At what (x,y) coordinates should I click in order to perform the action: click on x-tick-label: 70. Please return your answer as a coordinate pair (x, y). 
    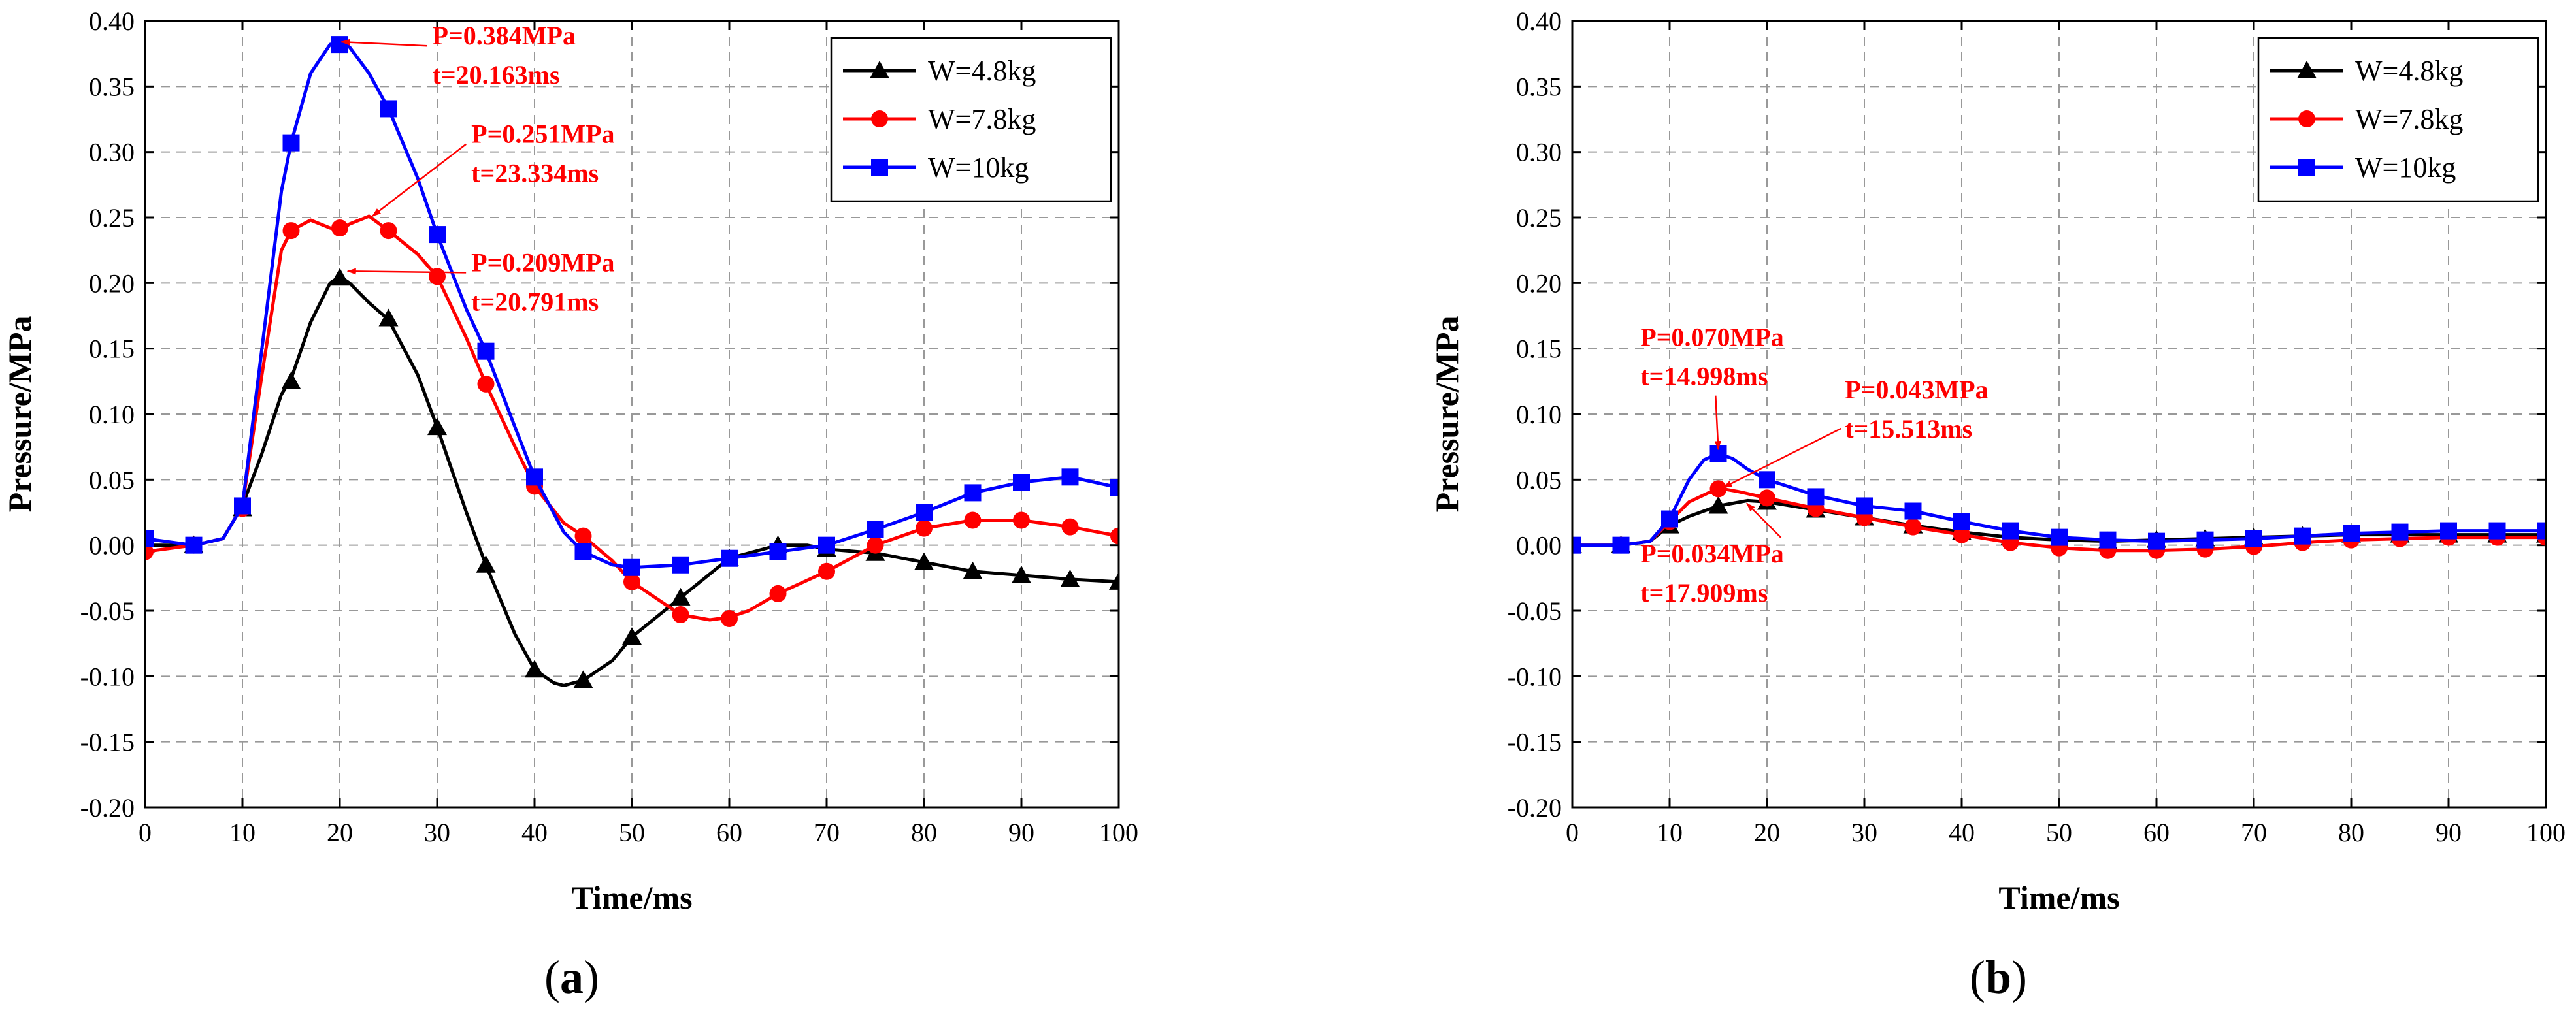
    Looking at the image, I should click on (2254, 832).